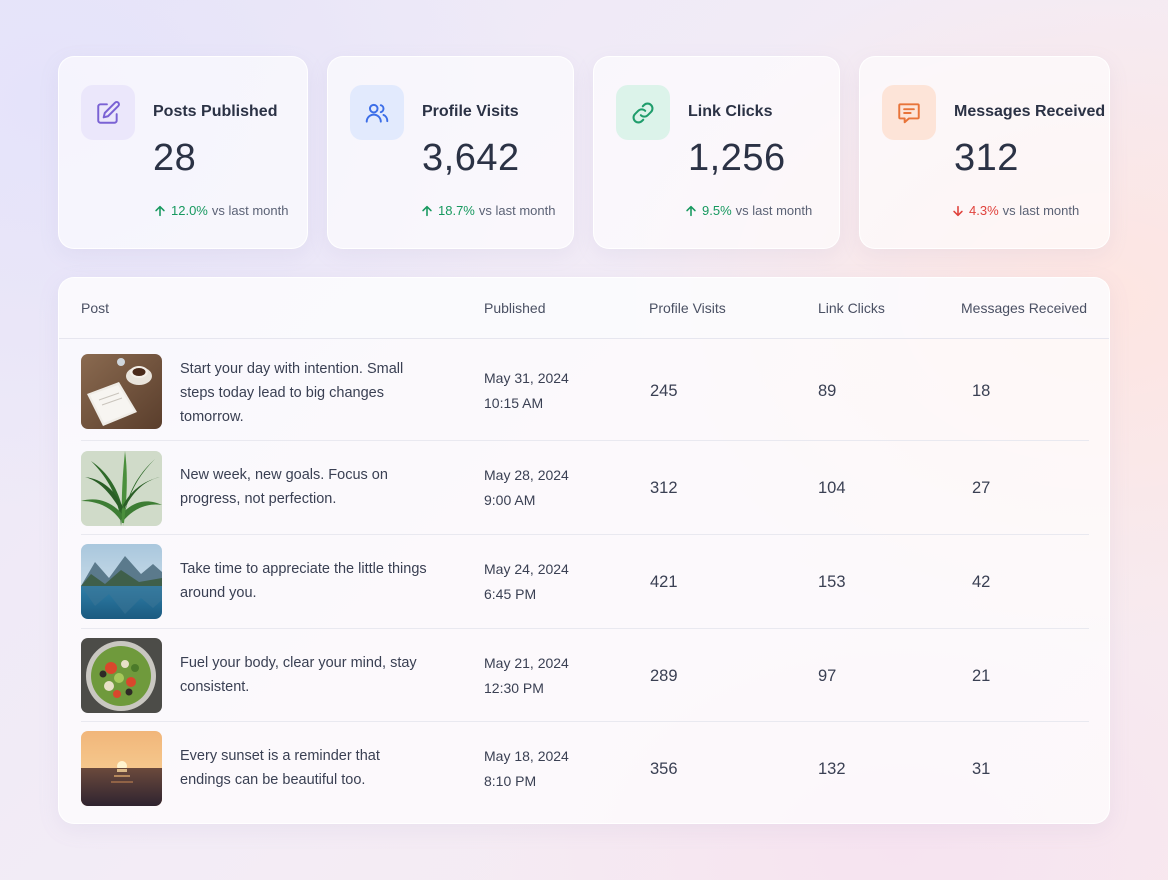 This screenshot has height=880, width=1168. What do you see at coordinates (377, 112) in the screenshot?
I see `users-icon` at bounding box center [377, 112].